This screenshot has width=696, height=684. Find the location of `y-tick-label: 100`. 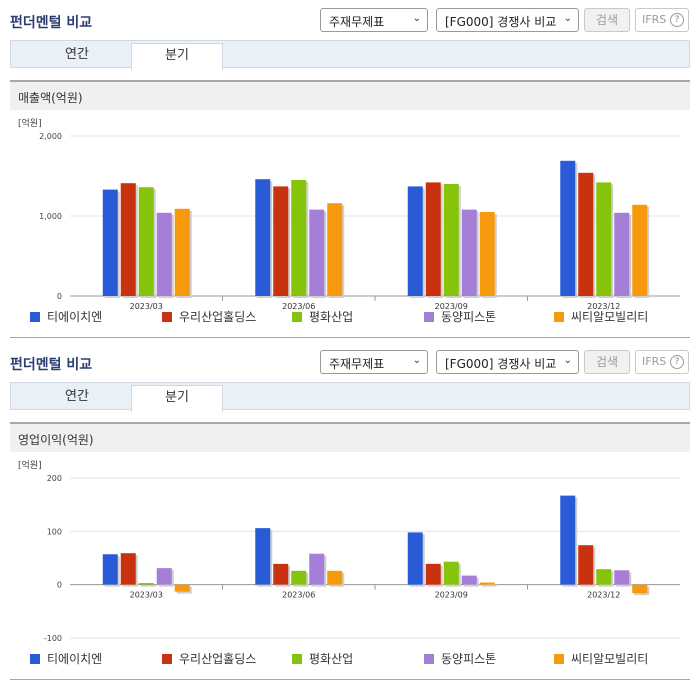

y-tick-label: 100 is located at coordinates (54, 531).